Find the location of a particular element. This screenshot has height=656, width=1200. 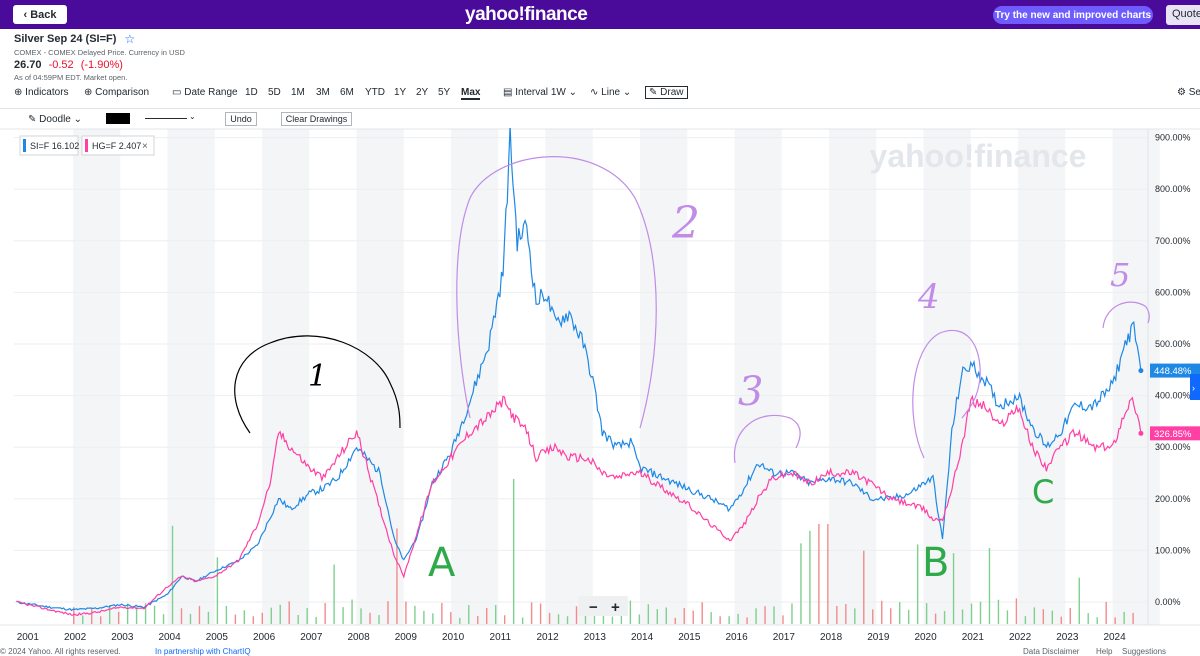

legend-si-box is located at coordinates (49, 145).